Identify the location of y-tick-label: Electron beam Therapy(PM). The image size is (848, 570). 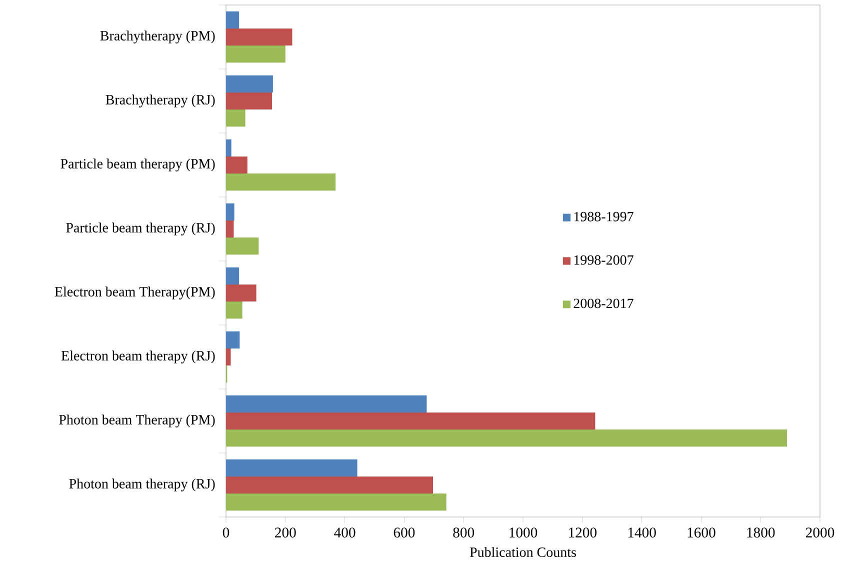
(134, 293).